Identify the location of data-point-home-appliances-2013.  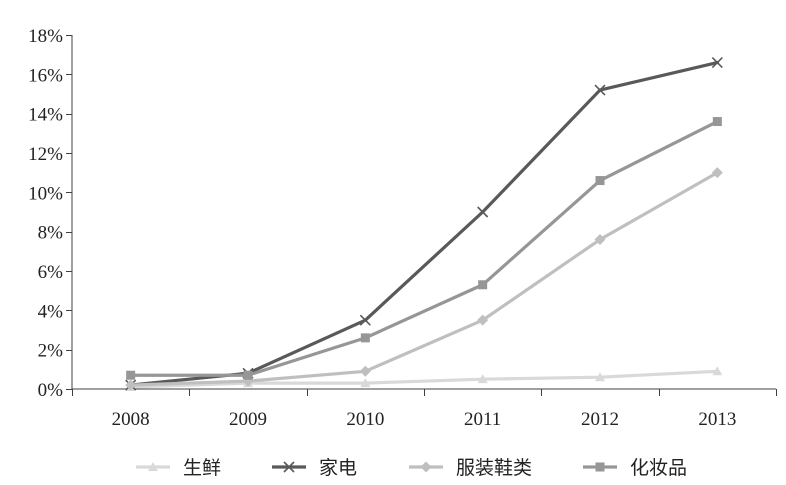
(717, 62).